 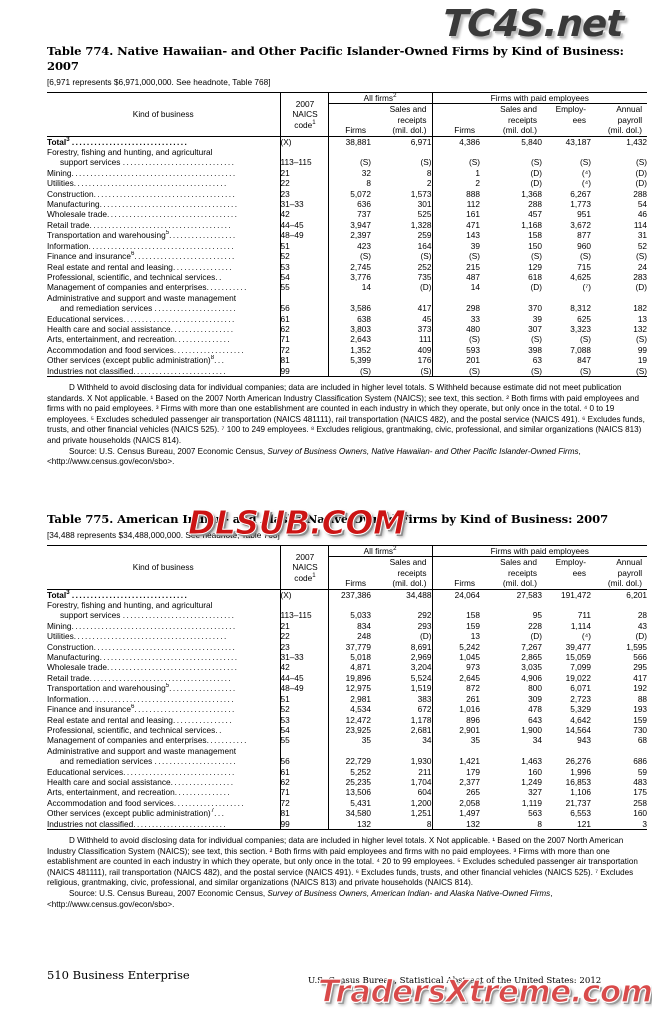 I want to click on row-pe-employees: (⁷), so click(x=587, y=287).